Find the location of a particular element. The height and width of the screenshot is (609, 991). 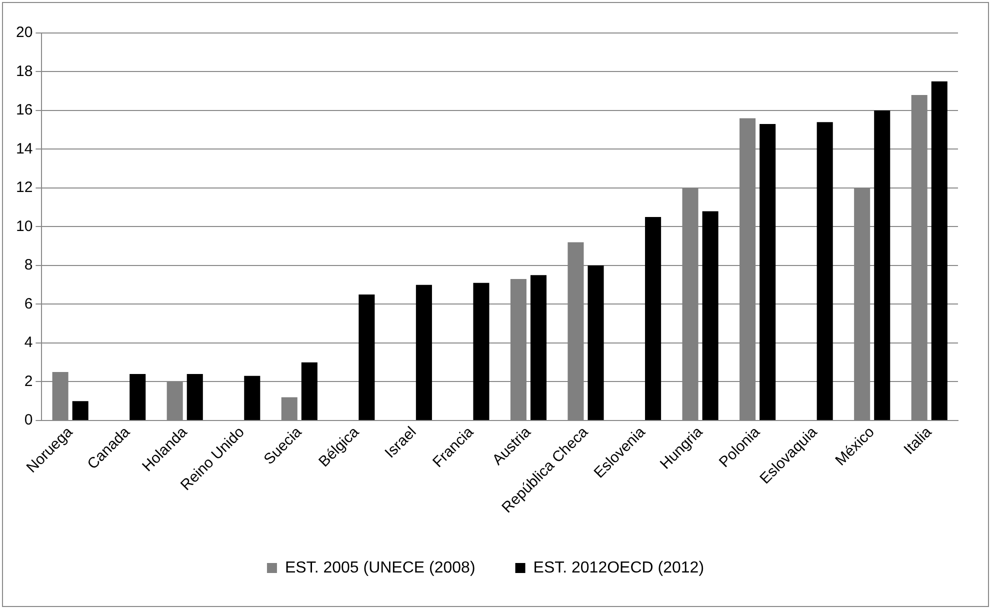

y-tick-label: 6 is located at coordinates (28, 303).